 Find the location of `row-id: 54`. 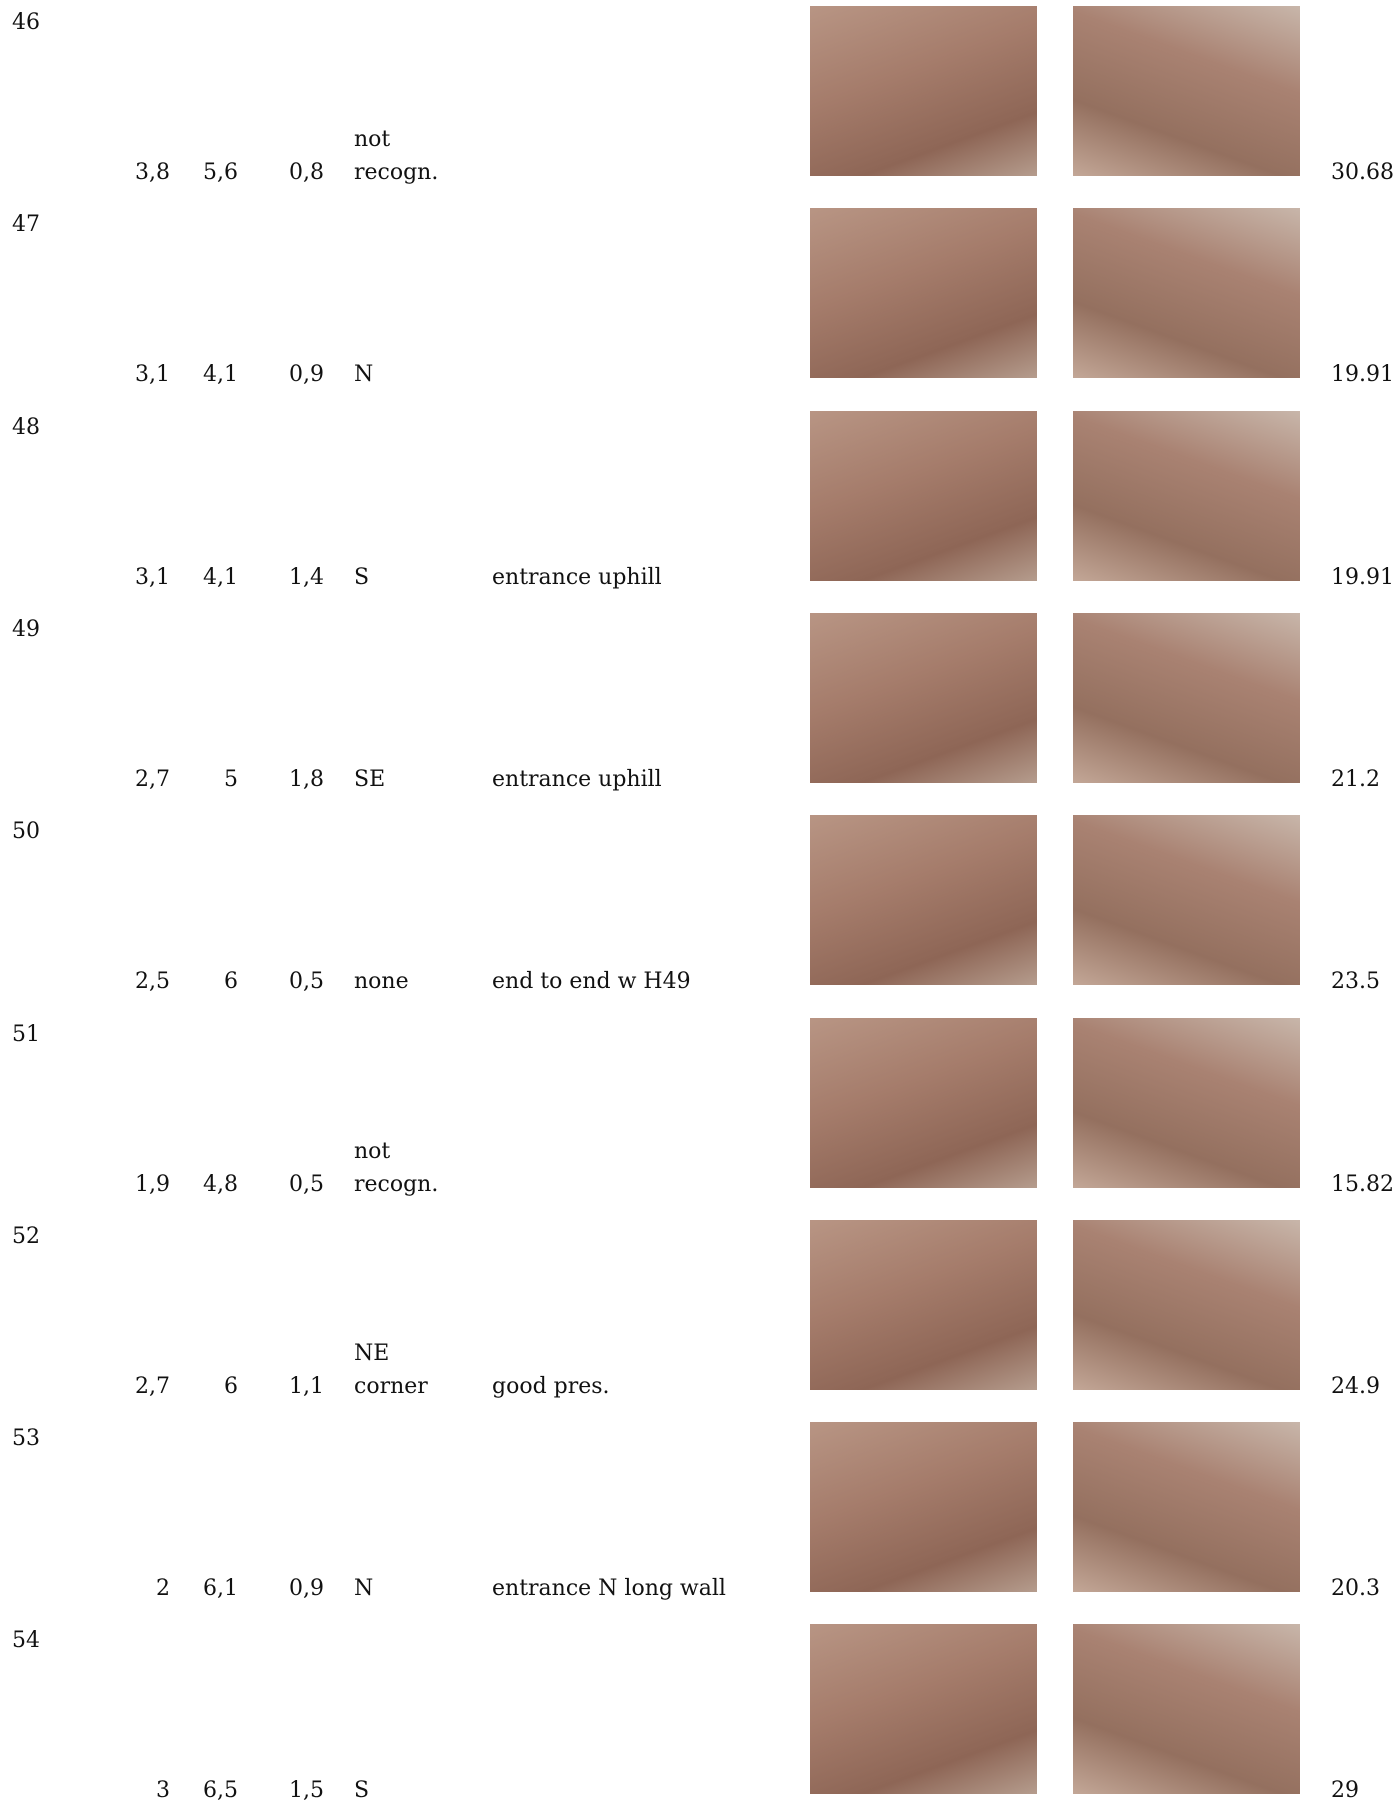

row-id: 54 is located at coordinates (26, 1641).